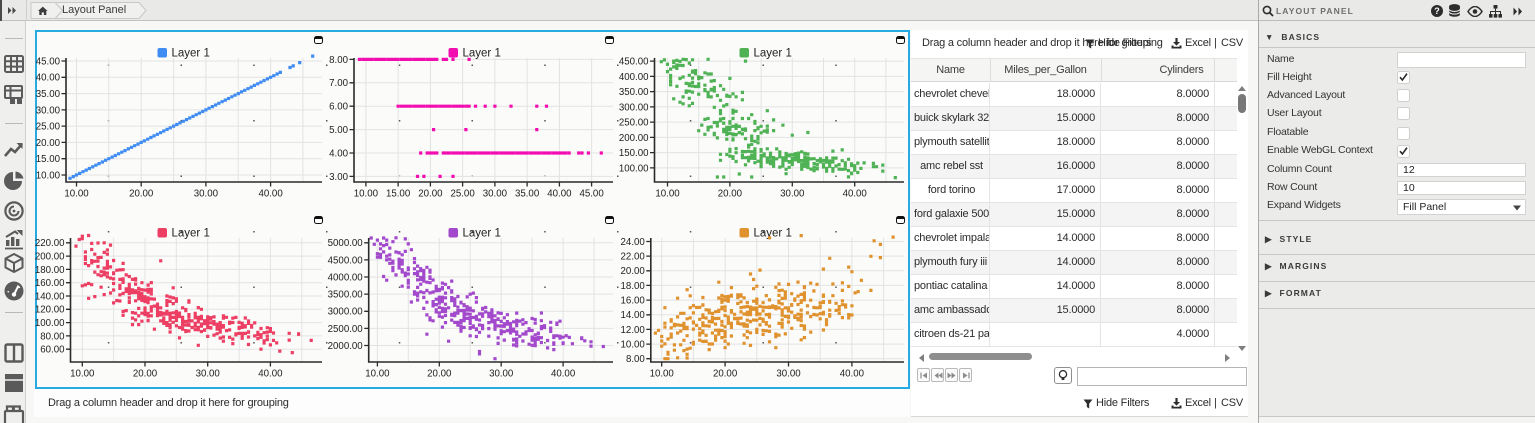 This screenshot has height=423, width=1535. What do you see at coordinates (634, 62) in the screenshot?
I see `svg-text: 450.00` at bounding box center [634, 62].